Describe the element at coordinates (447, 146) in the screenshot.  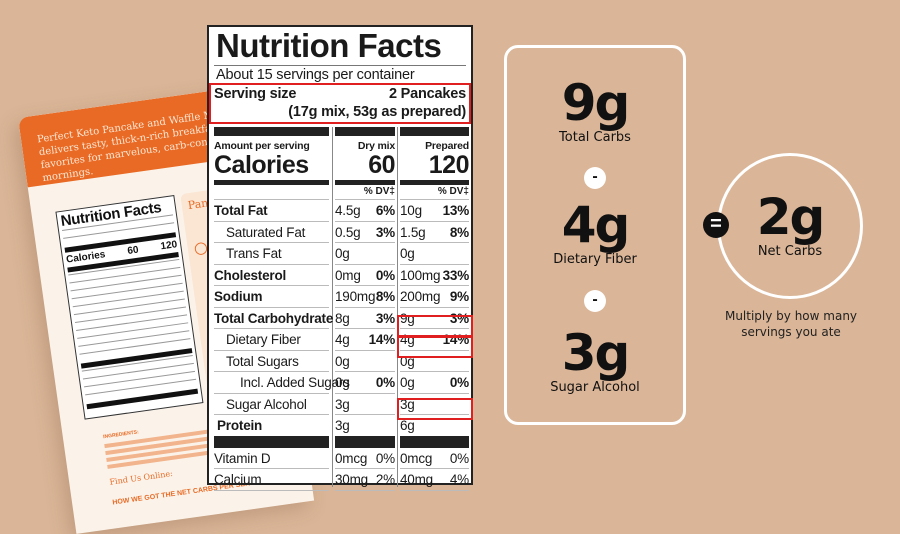
I see `prepared-header: Prepared` at that location.